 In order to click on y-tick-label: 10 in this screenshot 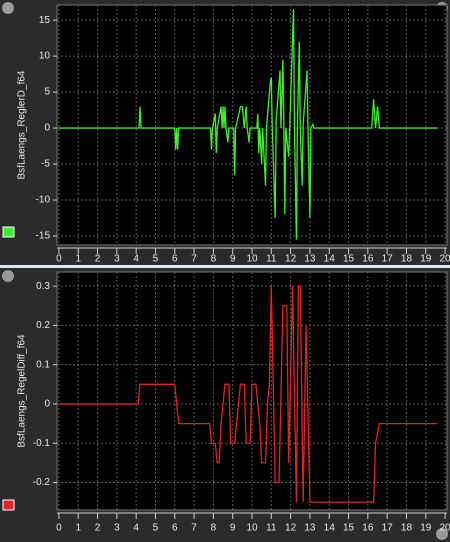, I will do `click(45, 56)`.